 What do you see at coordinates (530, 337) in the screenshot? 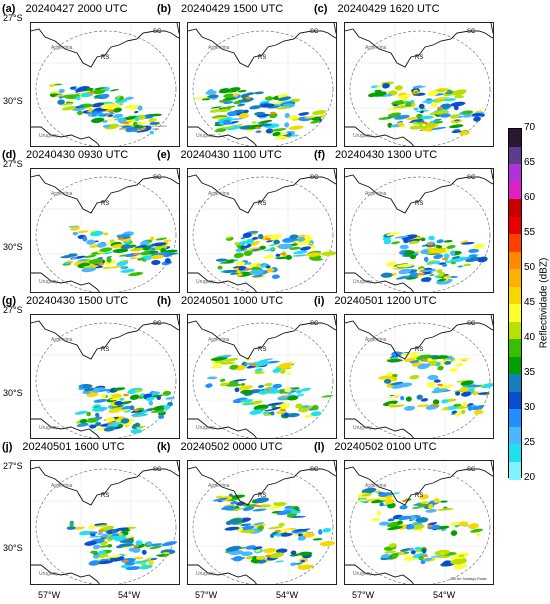
I see `colorbar-tick-label: 40` at bounding box center [530, 337].